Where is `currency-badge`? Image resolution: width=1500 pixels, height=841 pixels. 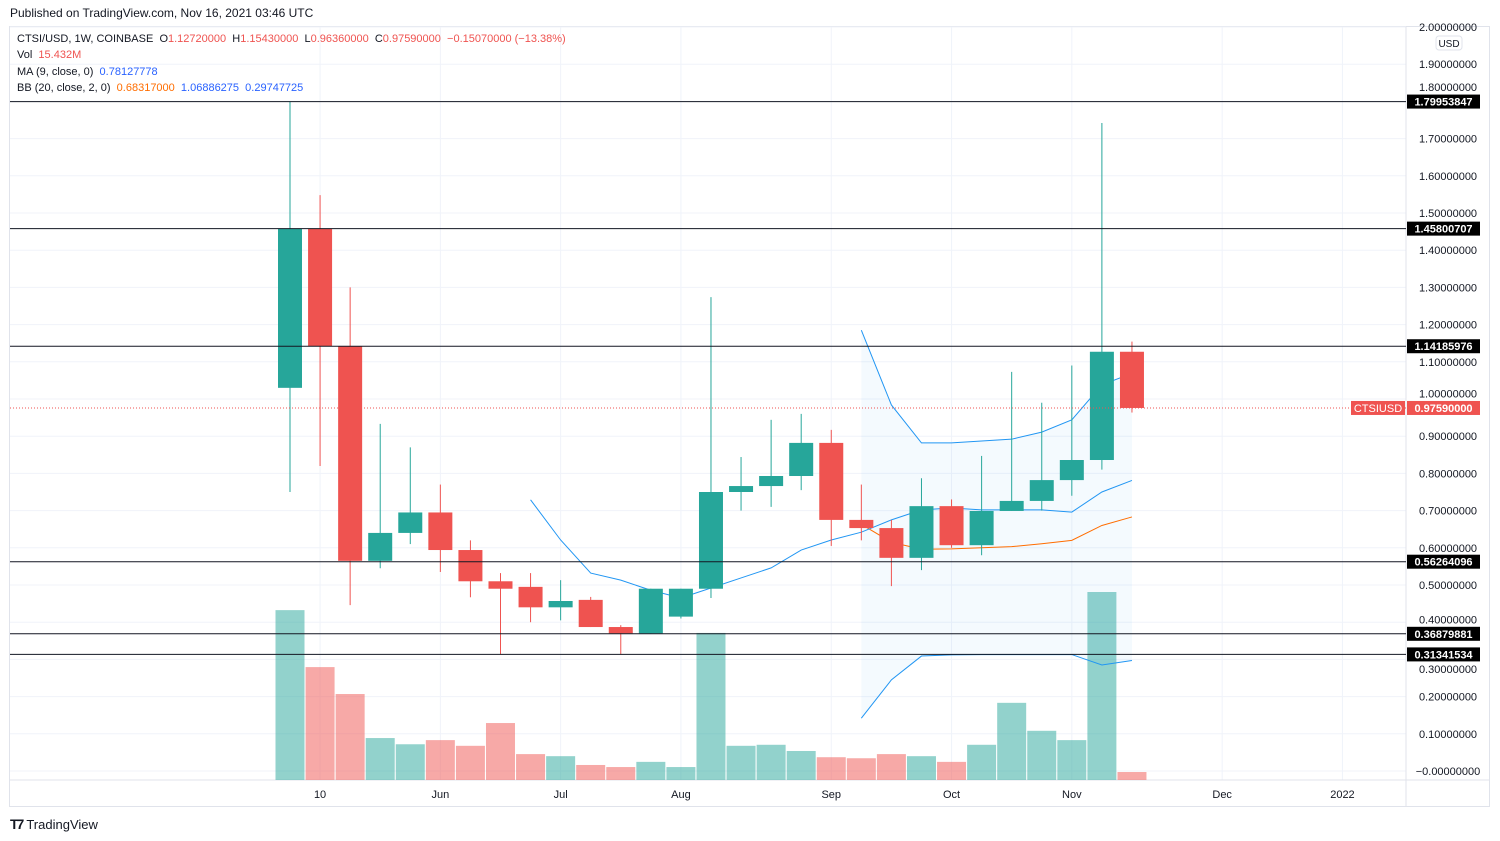
currency-badge is located at coordinates (1449, 43).